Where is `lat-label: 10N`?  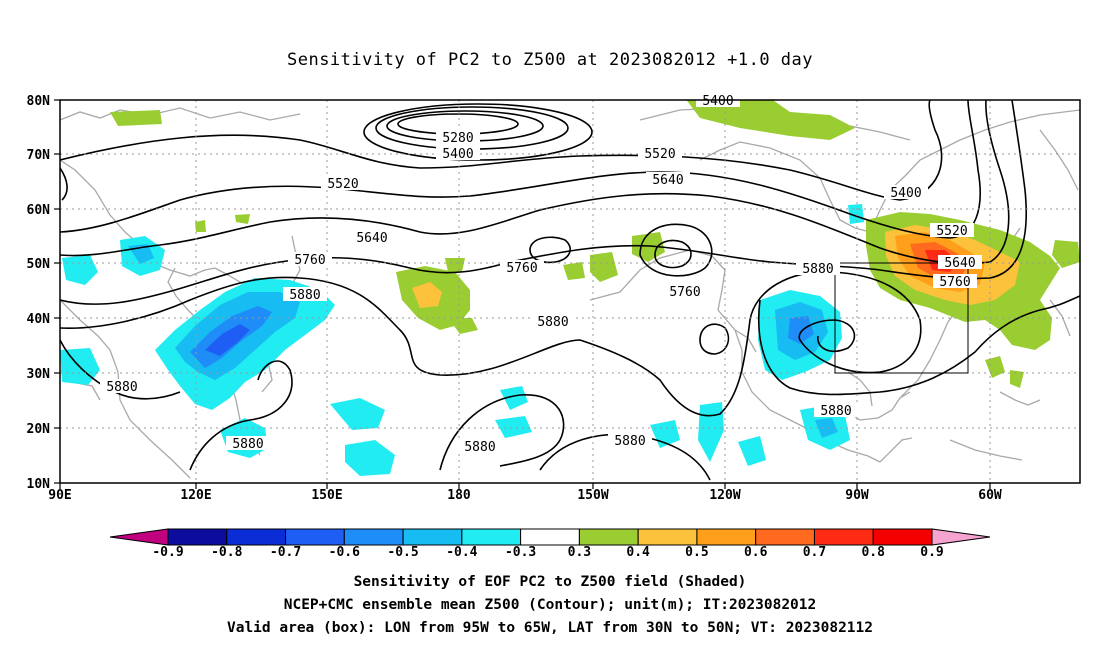
lat-label: 10N is located at coordinates (39, 484).